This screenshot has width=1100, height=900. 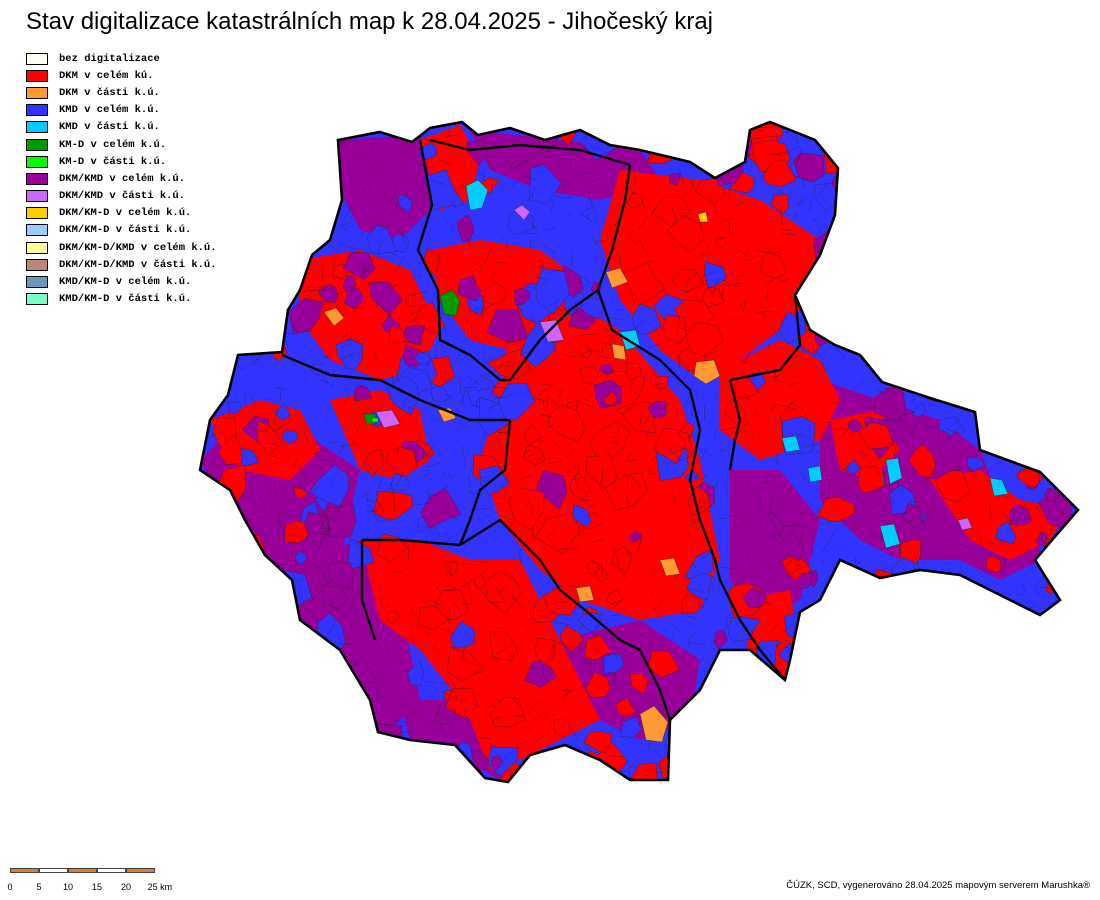 I want to click on scale-tick-label: 15, so click(x=97, y=887).